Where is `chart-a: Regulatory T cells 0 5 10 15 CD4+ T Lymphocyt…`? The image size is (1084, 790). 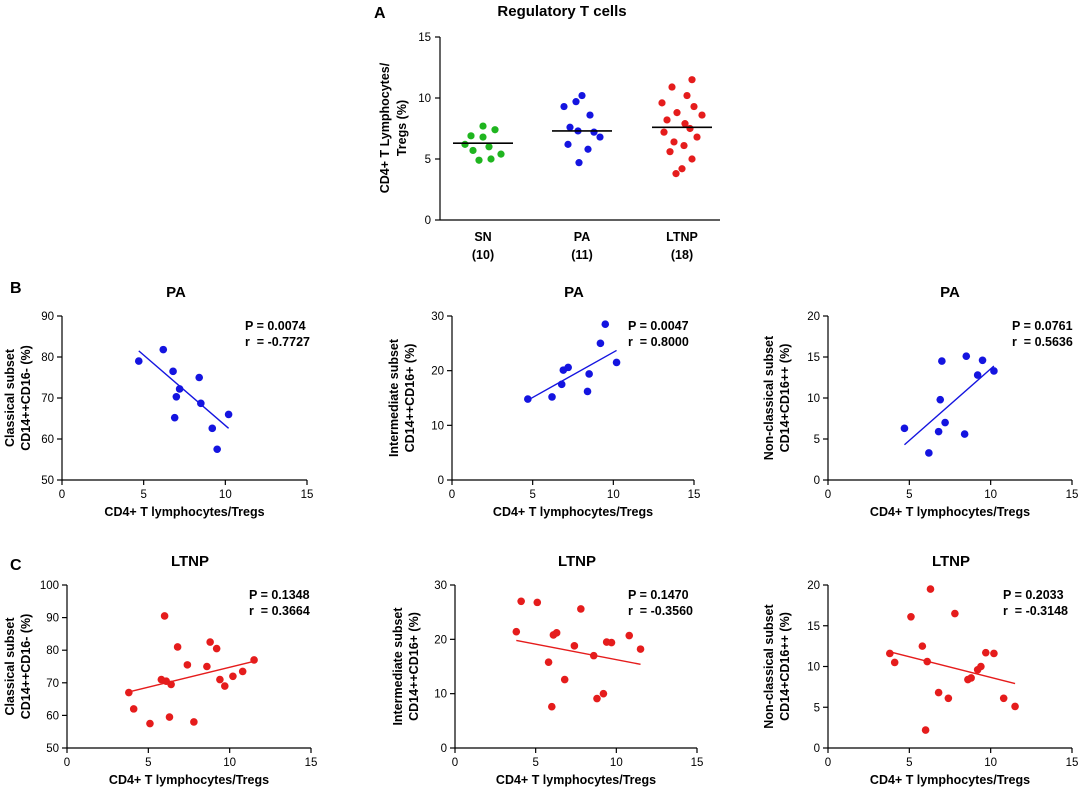 chart-a: Regulatory T cells 0 5 10 15 CD4+ T Lymphocyt… is located at coordinates (549, 132).